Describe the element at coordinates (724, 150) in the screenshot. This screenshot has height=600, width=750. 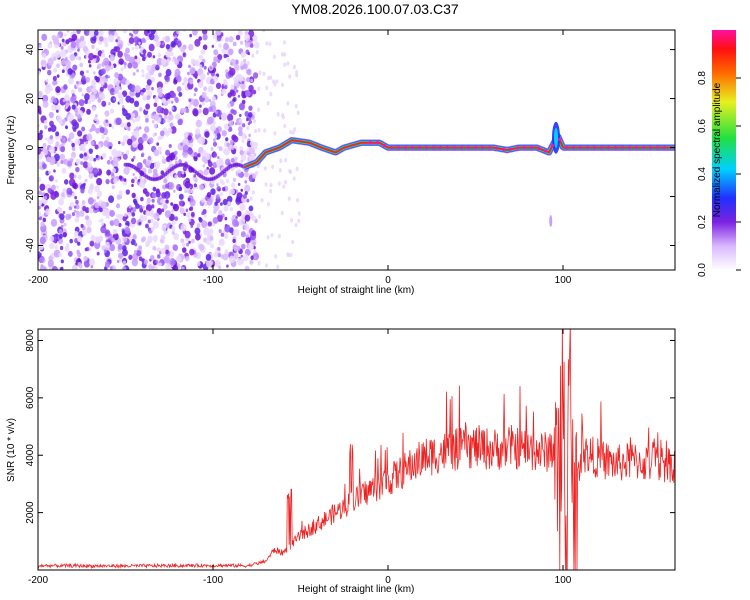
I see `colorbar-gradient` at that location.